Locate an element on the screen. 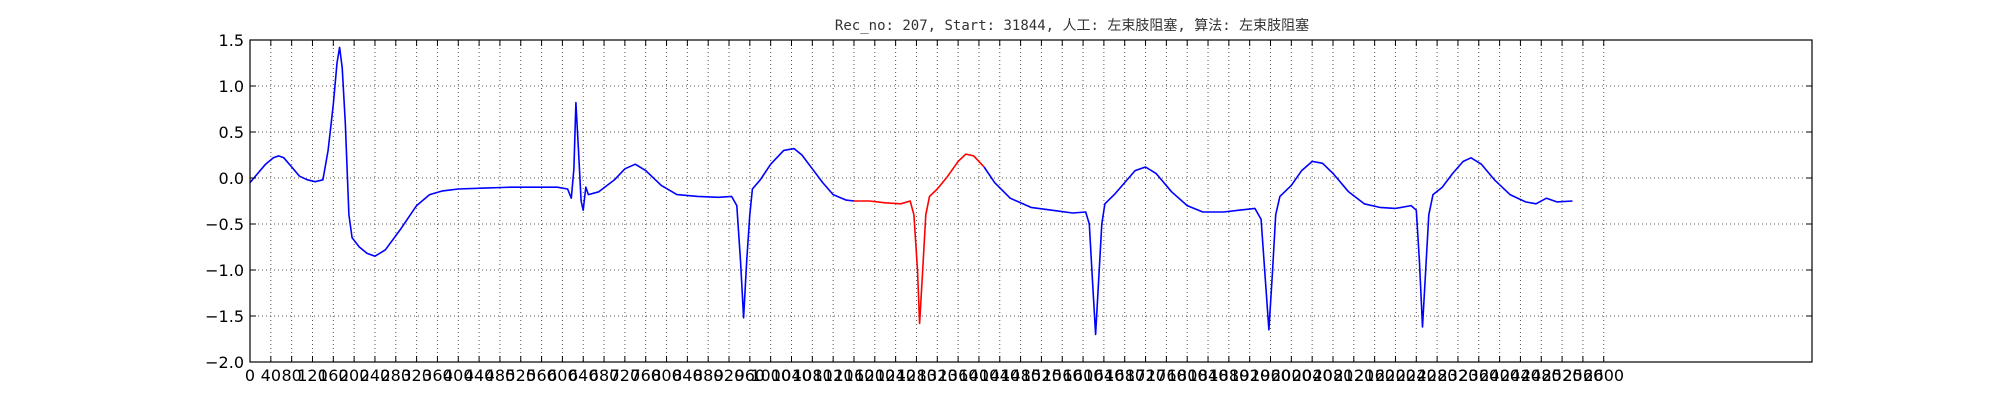  x-tick-label: 2320 is located at coordinates (1458, 375).